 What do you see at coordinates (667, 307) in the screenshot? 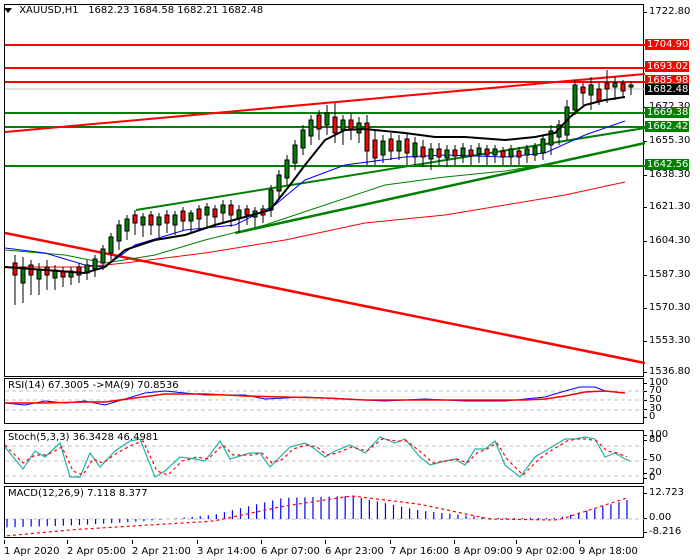
I see `price-tick: 1570.30` at bounding box center [667, 307].